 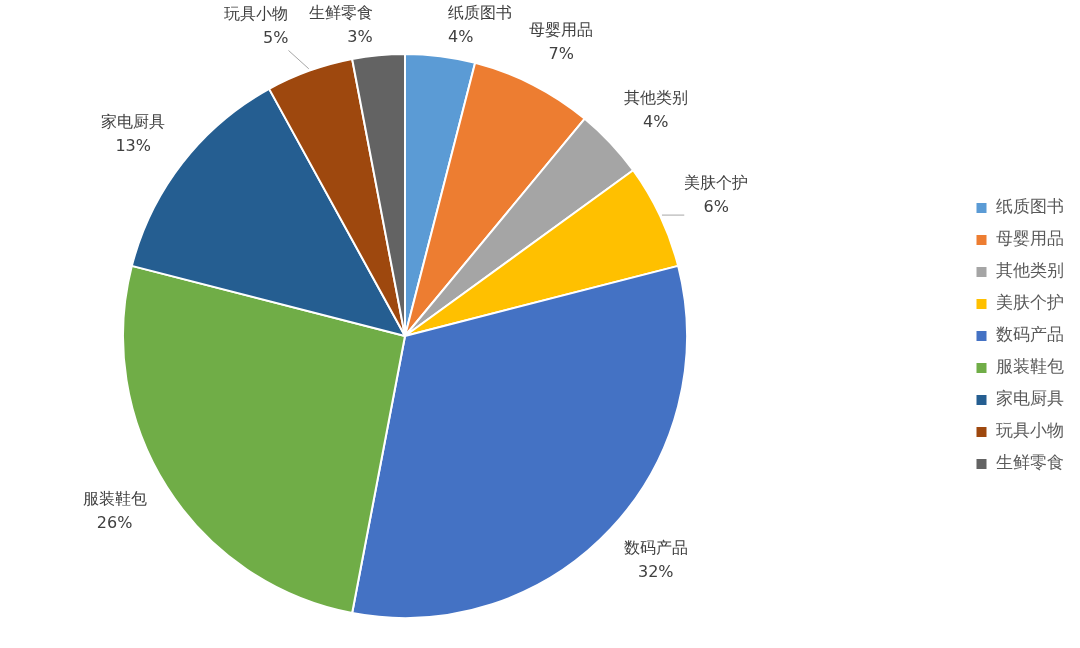 What do you see at coordinates (133, 145) in the screenshot?
I see `data-label: 13%` at bounding box center [133, 145].